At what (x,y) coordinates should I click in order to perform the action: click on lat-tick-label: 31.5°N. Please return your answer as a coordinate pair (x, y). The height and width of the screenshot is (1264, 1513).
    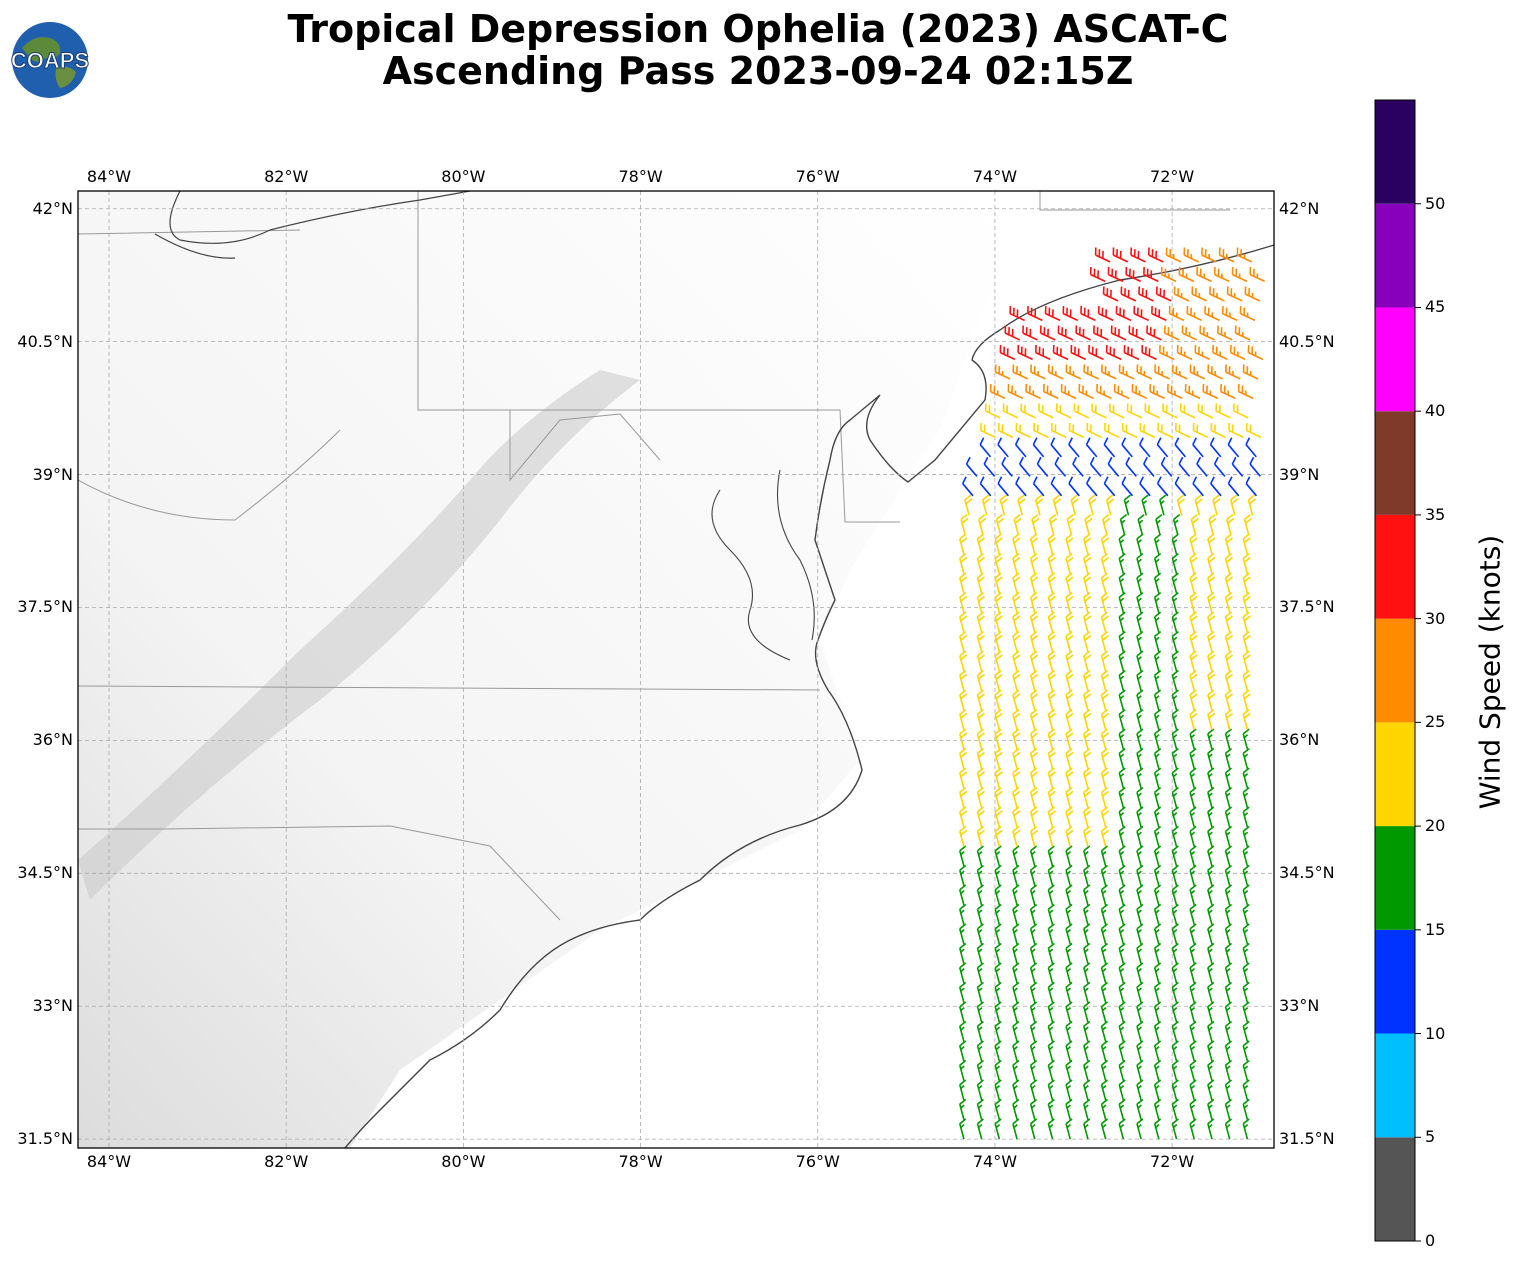
    Looking at the image, I should click on (1307, 1139).